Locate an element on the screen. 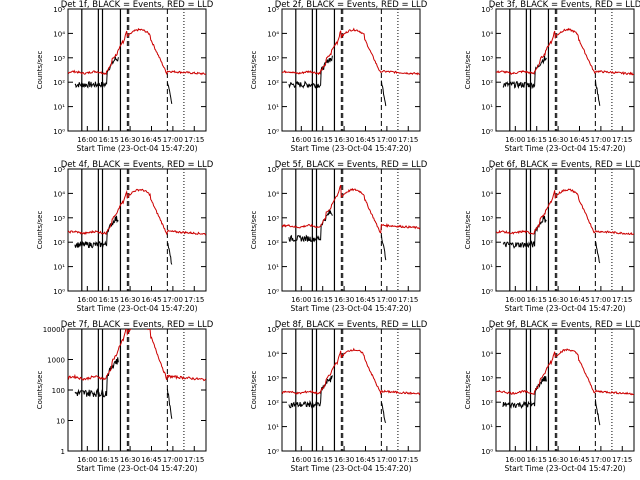 The height and width of the screenshot is (480, 640). chart-title: Det 4f, BLACK = Events, RED = LLD is located at coordinates (137, 165).